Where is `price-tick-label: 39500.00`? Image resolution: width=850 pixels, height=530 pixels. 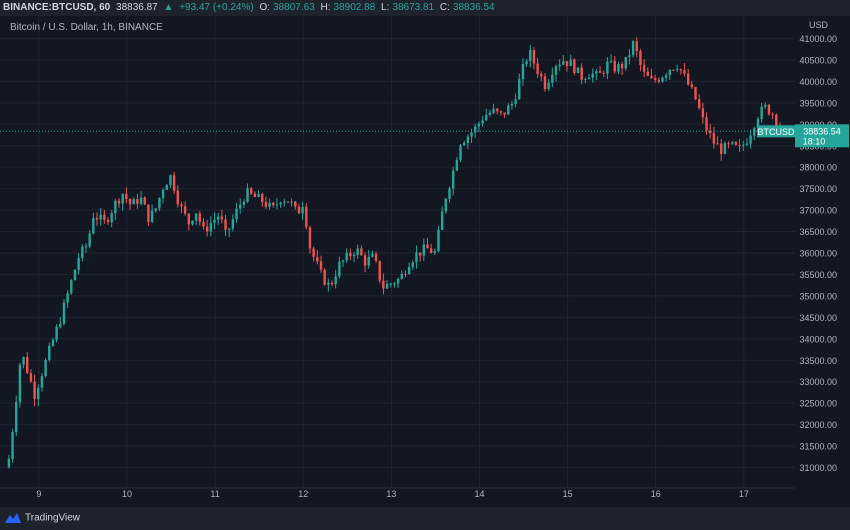
price-tick-label: 39500.00 is located at coordinates (818, 103).